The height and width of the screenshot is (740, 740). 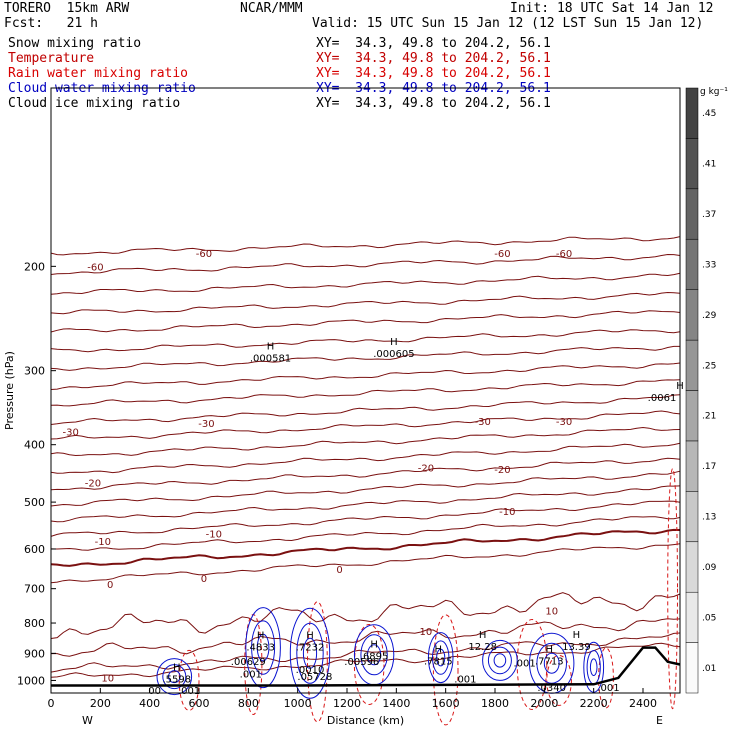 I want to click on max-value-label: .7713, so click(x=549, y=661).